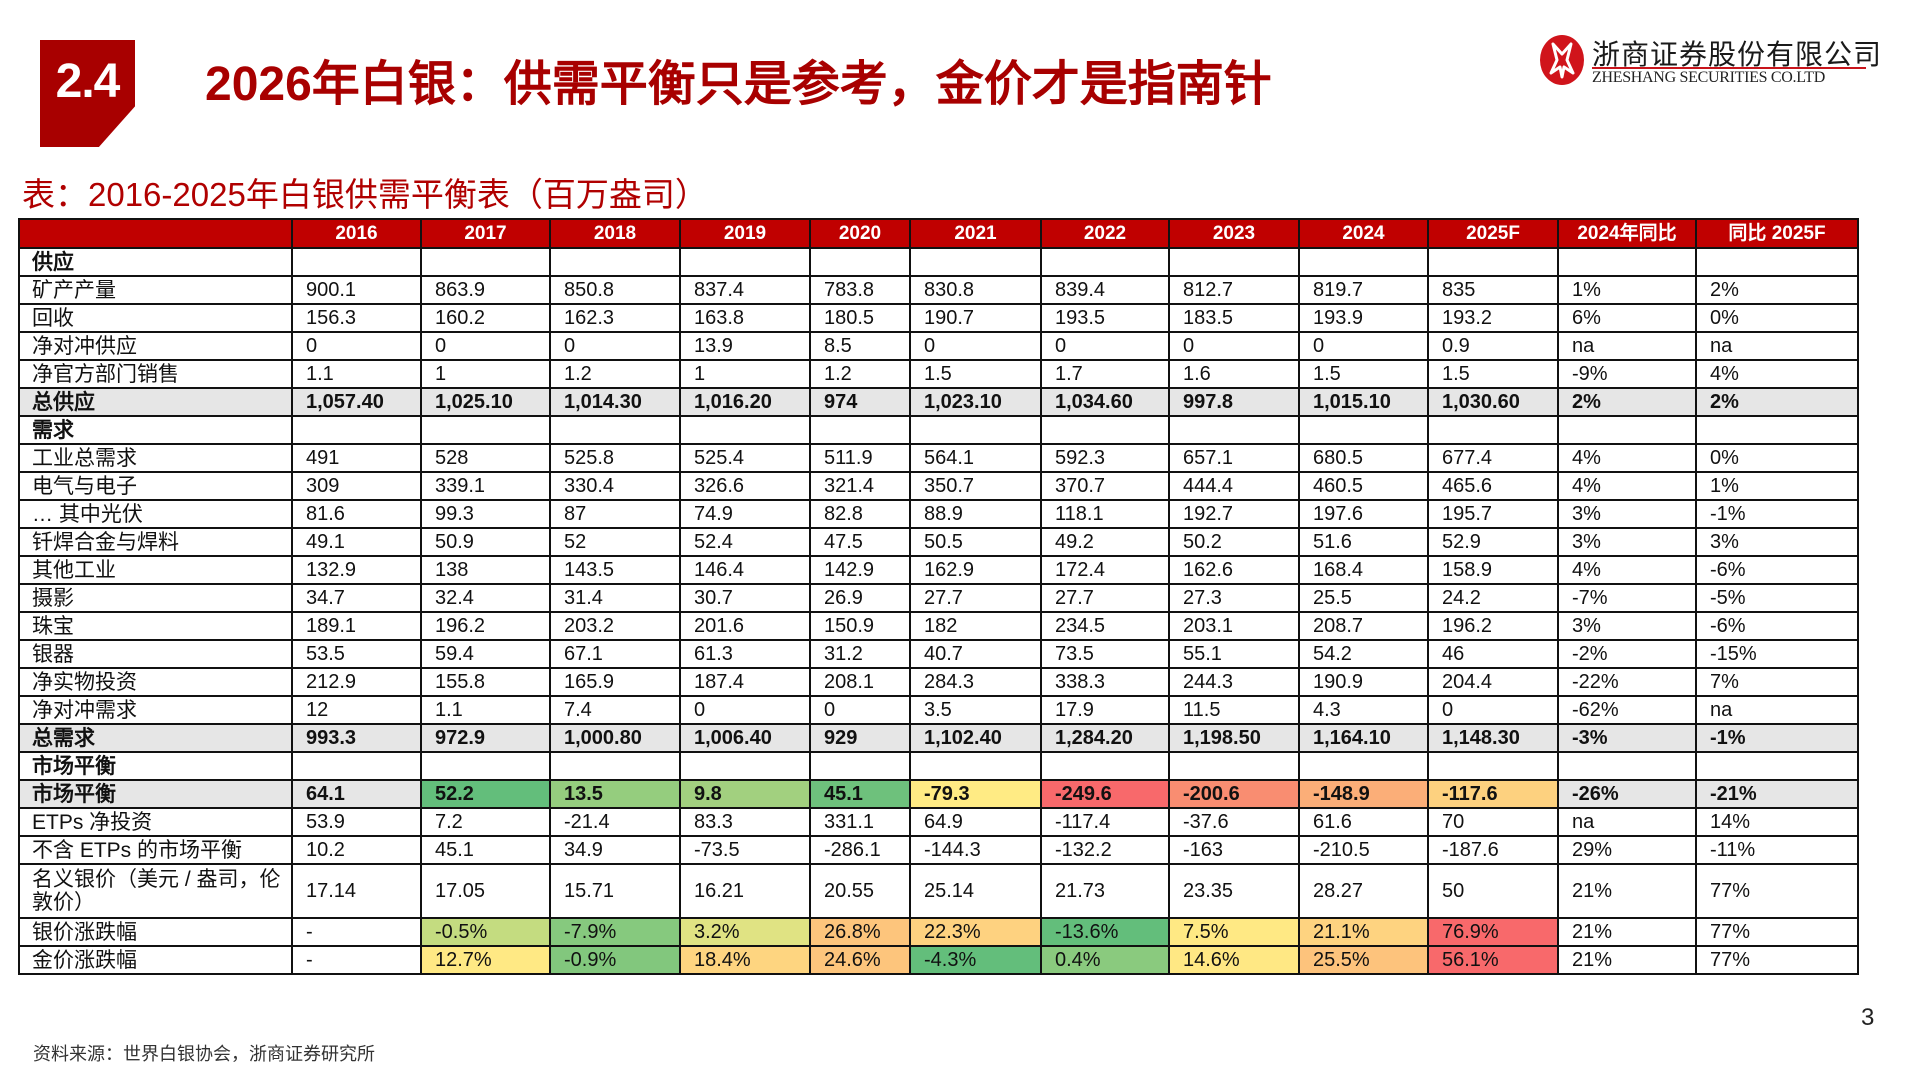  What do you see at coordinates (356, 682) in the screenshot?
I see `table-cell: 212.9` at bounding box center [356, 682].